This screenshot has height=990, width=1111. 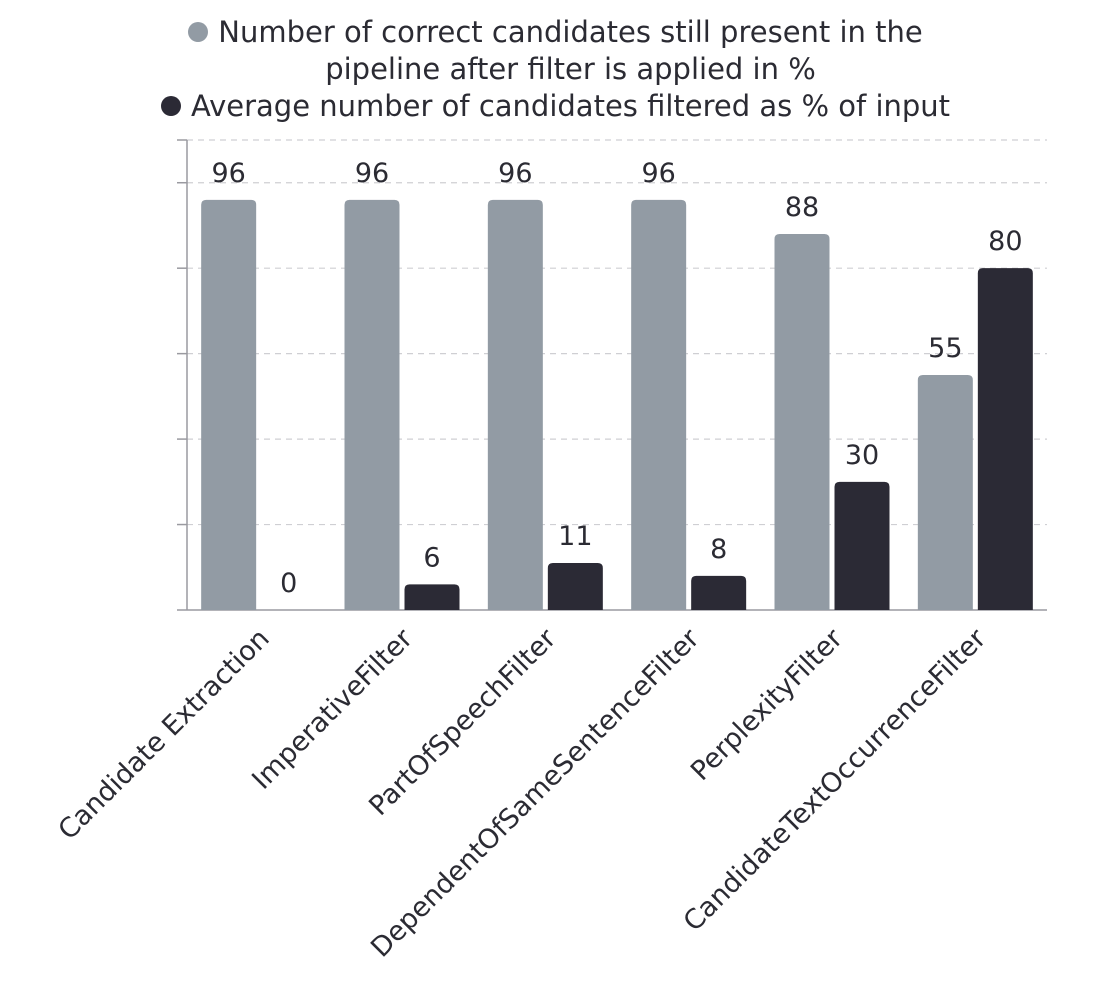 What do you see at coordinates (802, 207) in the screenshot?
I see `data-label-correct-candidates: 88` at bounding box center [802, 207].